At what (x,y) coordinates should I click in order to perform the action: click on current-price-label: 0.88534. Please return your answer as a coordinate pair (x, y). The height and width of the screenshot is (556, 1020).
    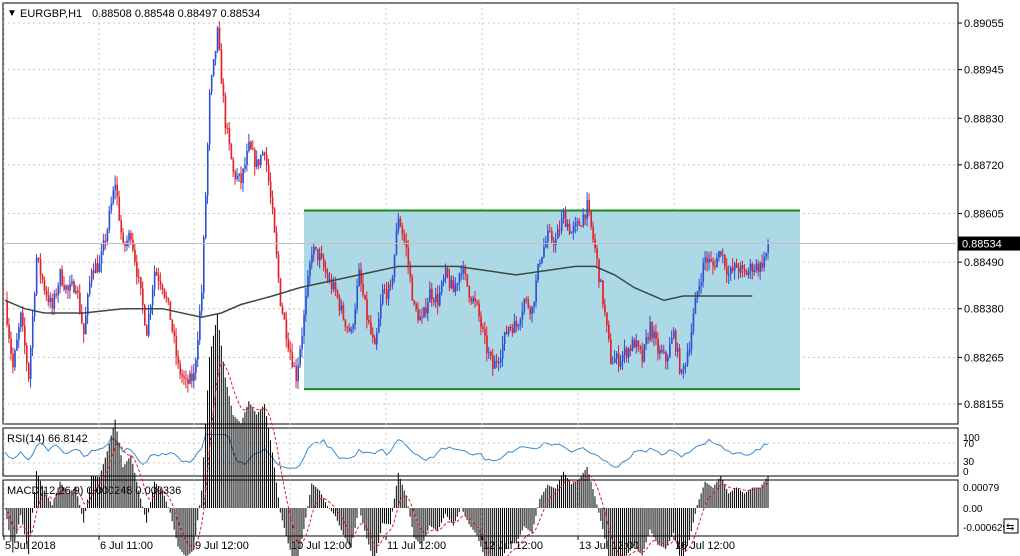
    Looking at the image, I should click on (982, 245).